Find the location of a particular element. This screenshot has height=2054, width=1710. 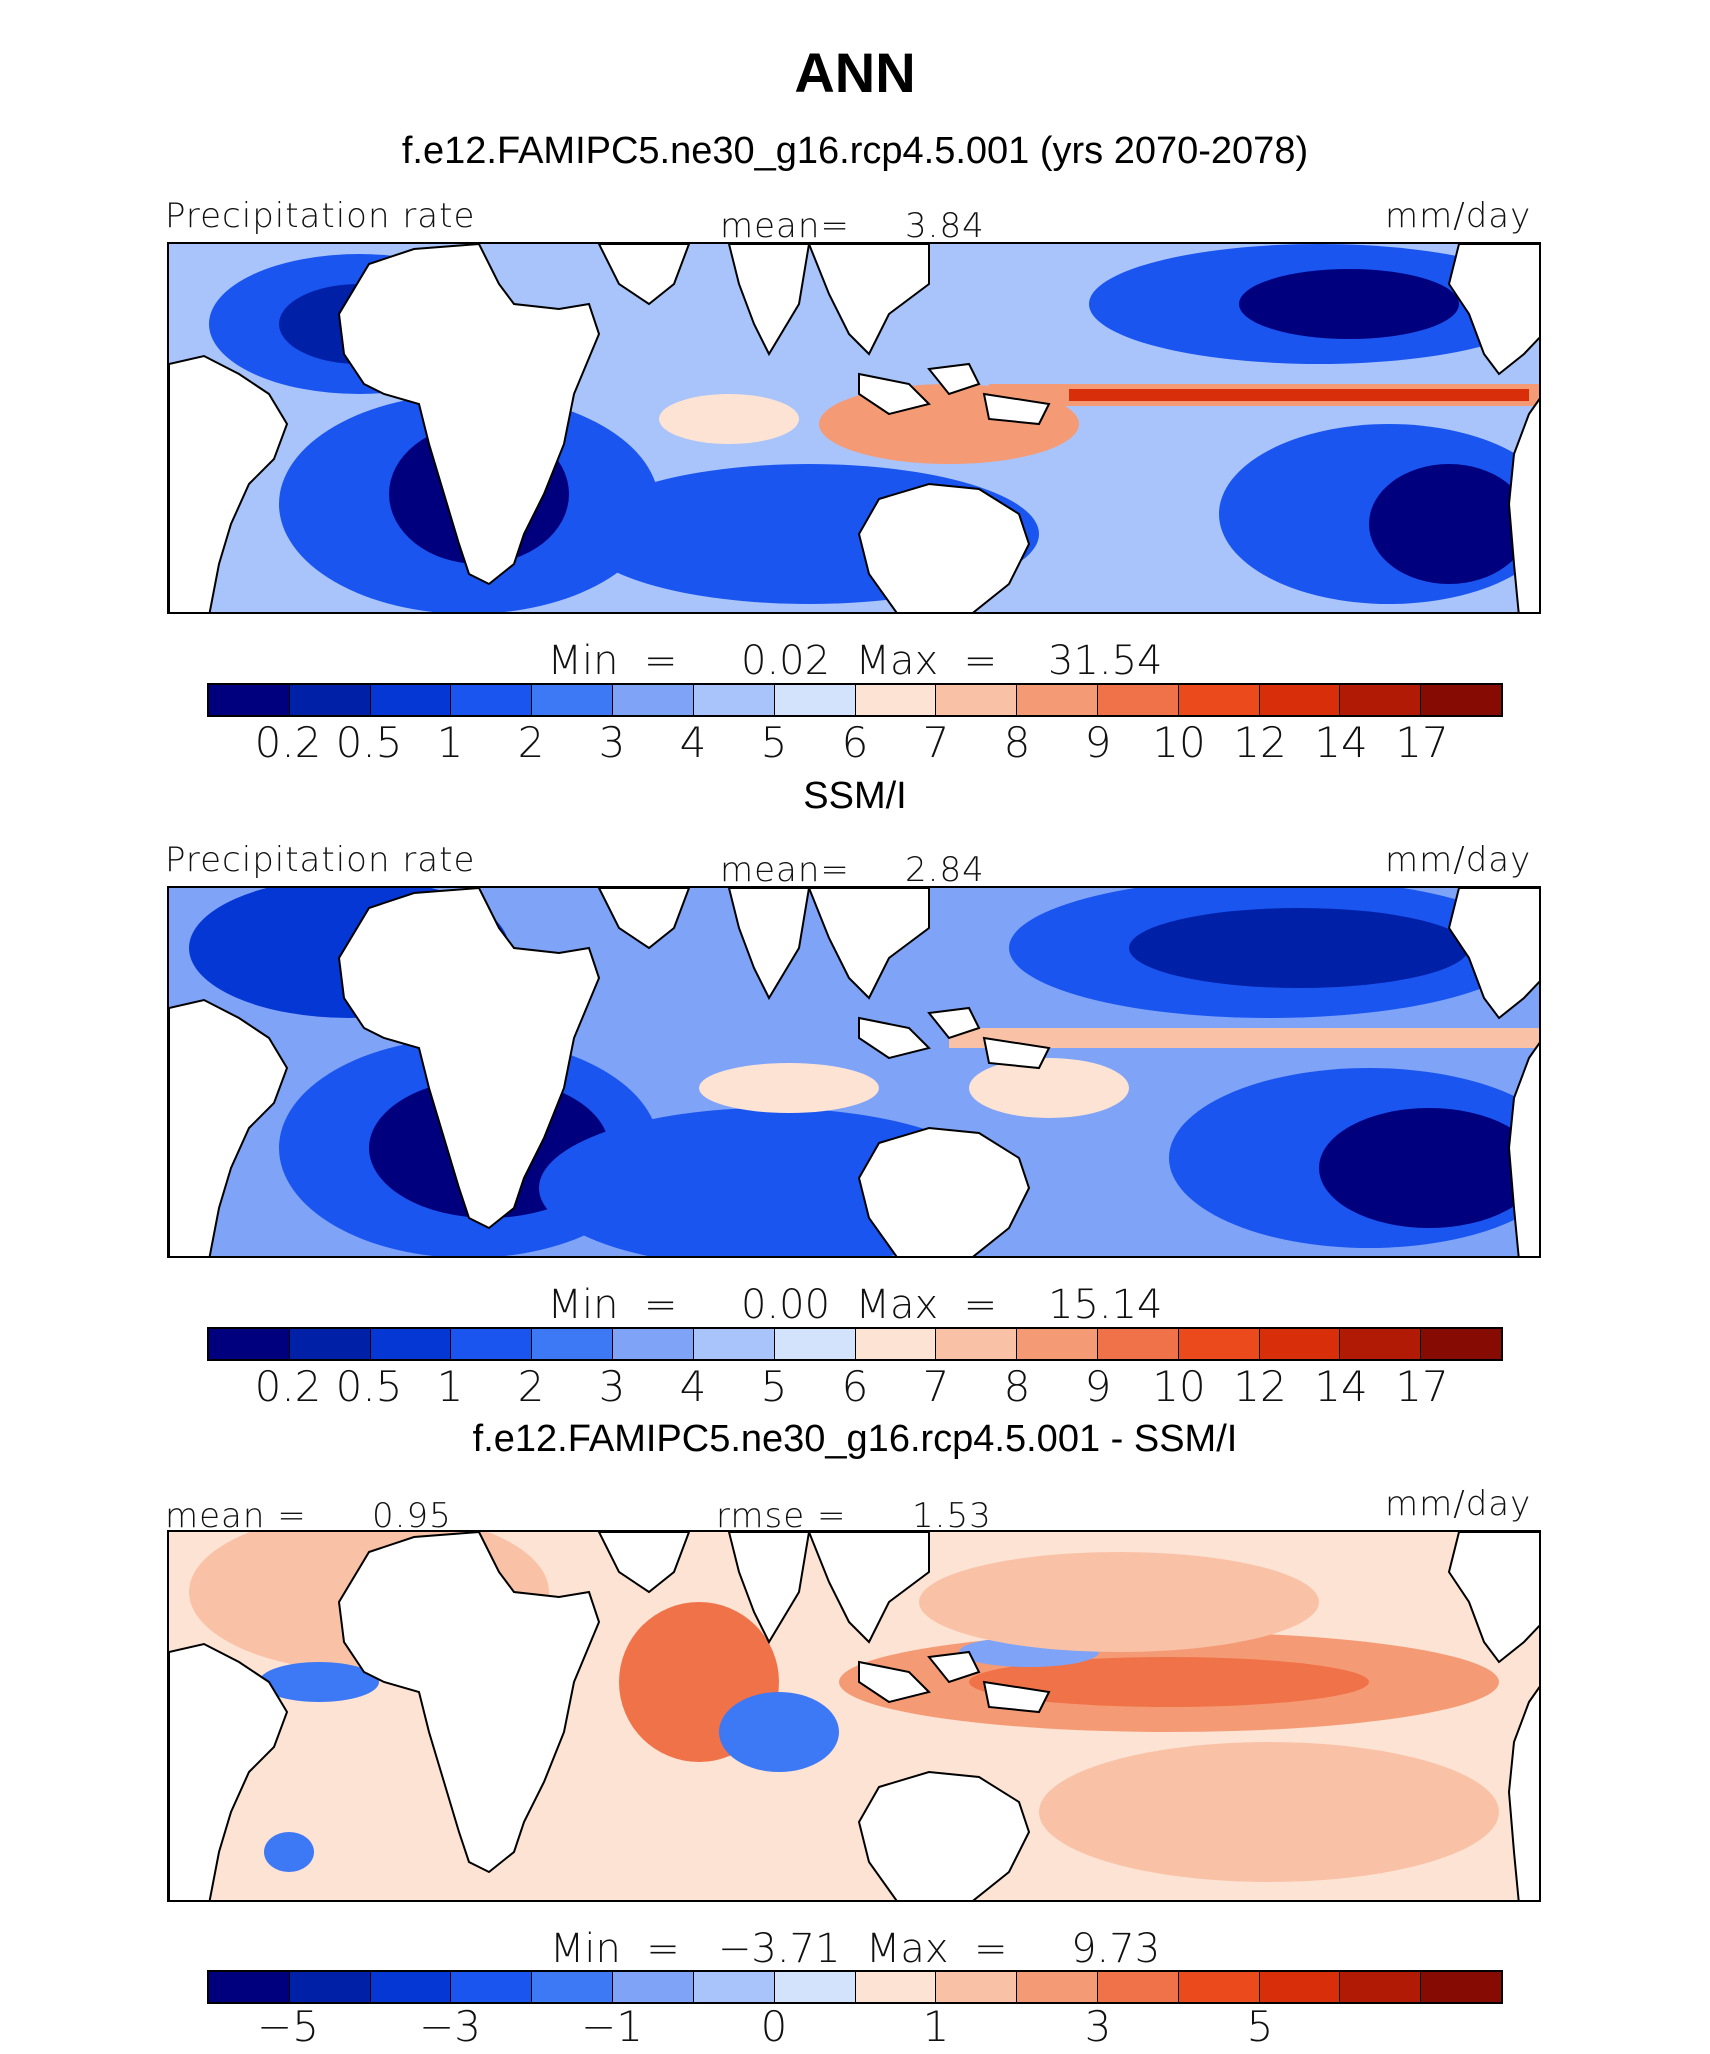

panel1-variable-label: Precipitation rate is located at coordinates (320, 216).